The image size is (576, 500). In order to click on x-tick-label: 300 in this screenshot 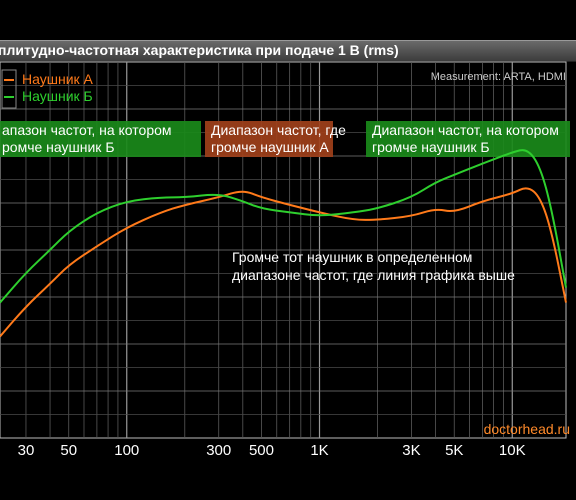, I will do `click(218, 450)`.